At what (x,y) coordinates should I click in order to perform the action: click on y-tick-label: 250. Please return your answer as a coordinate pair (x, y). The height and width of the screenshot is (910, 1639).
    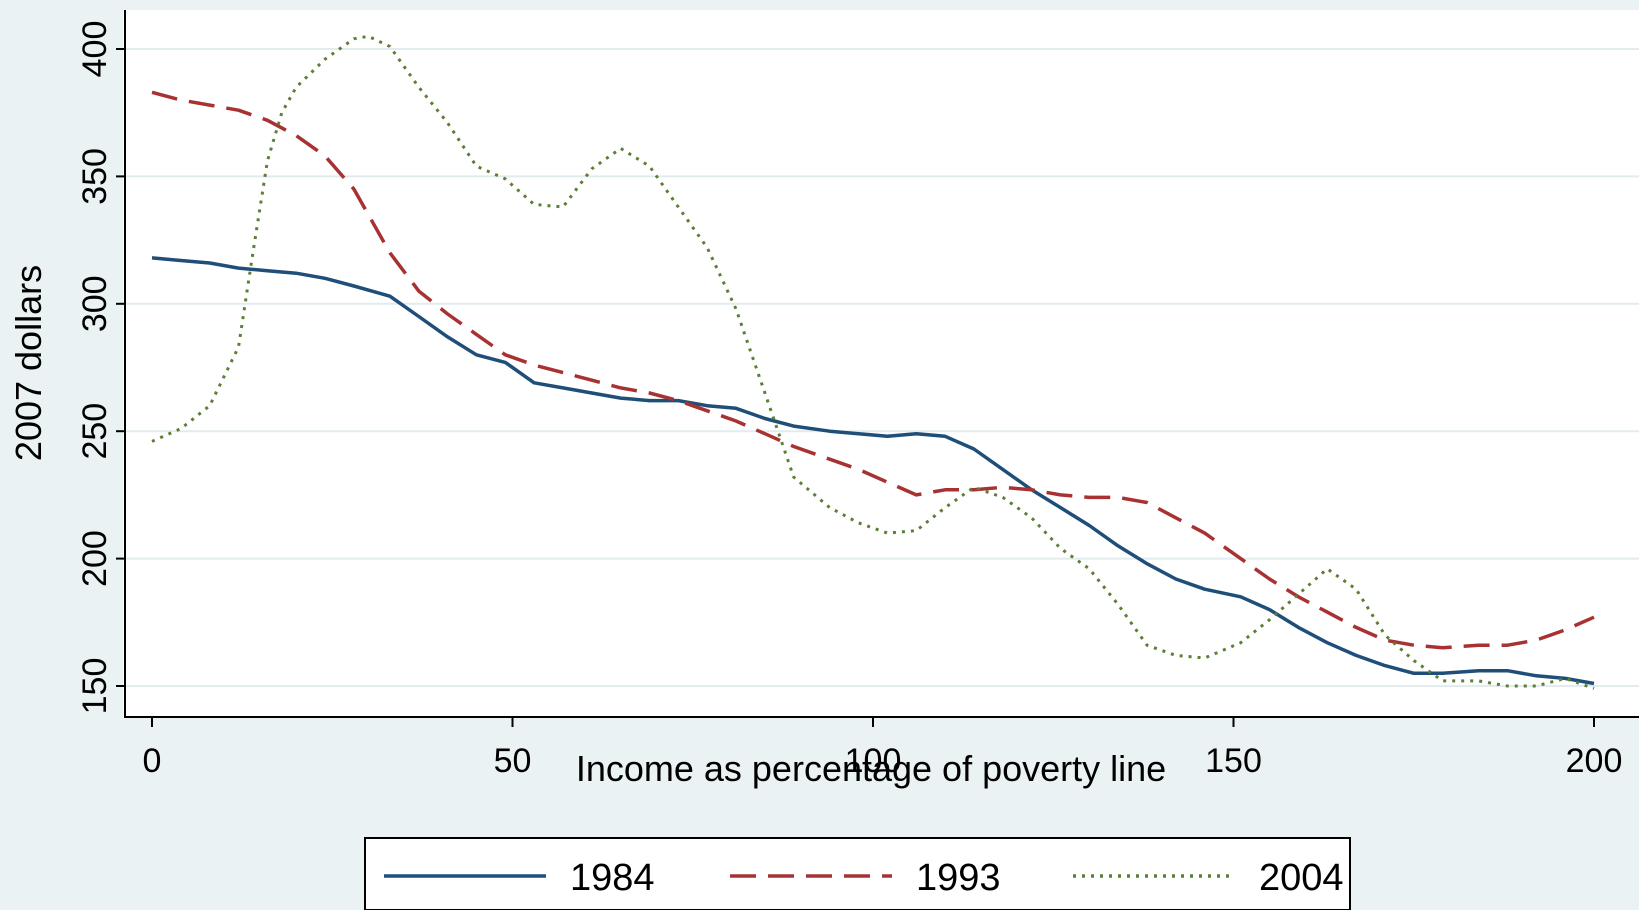
    Looking at the image, I should click on (95, 431).